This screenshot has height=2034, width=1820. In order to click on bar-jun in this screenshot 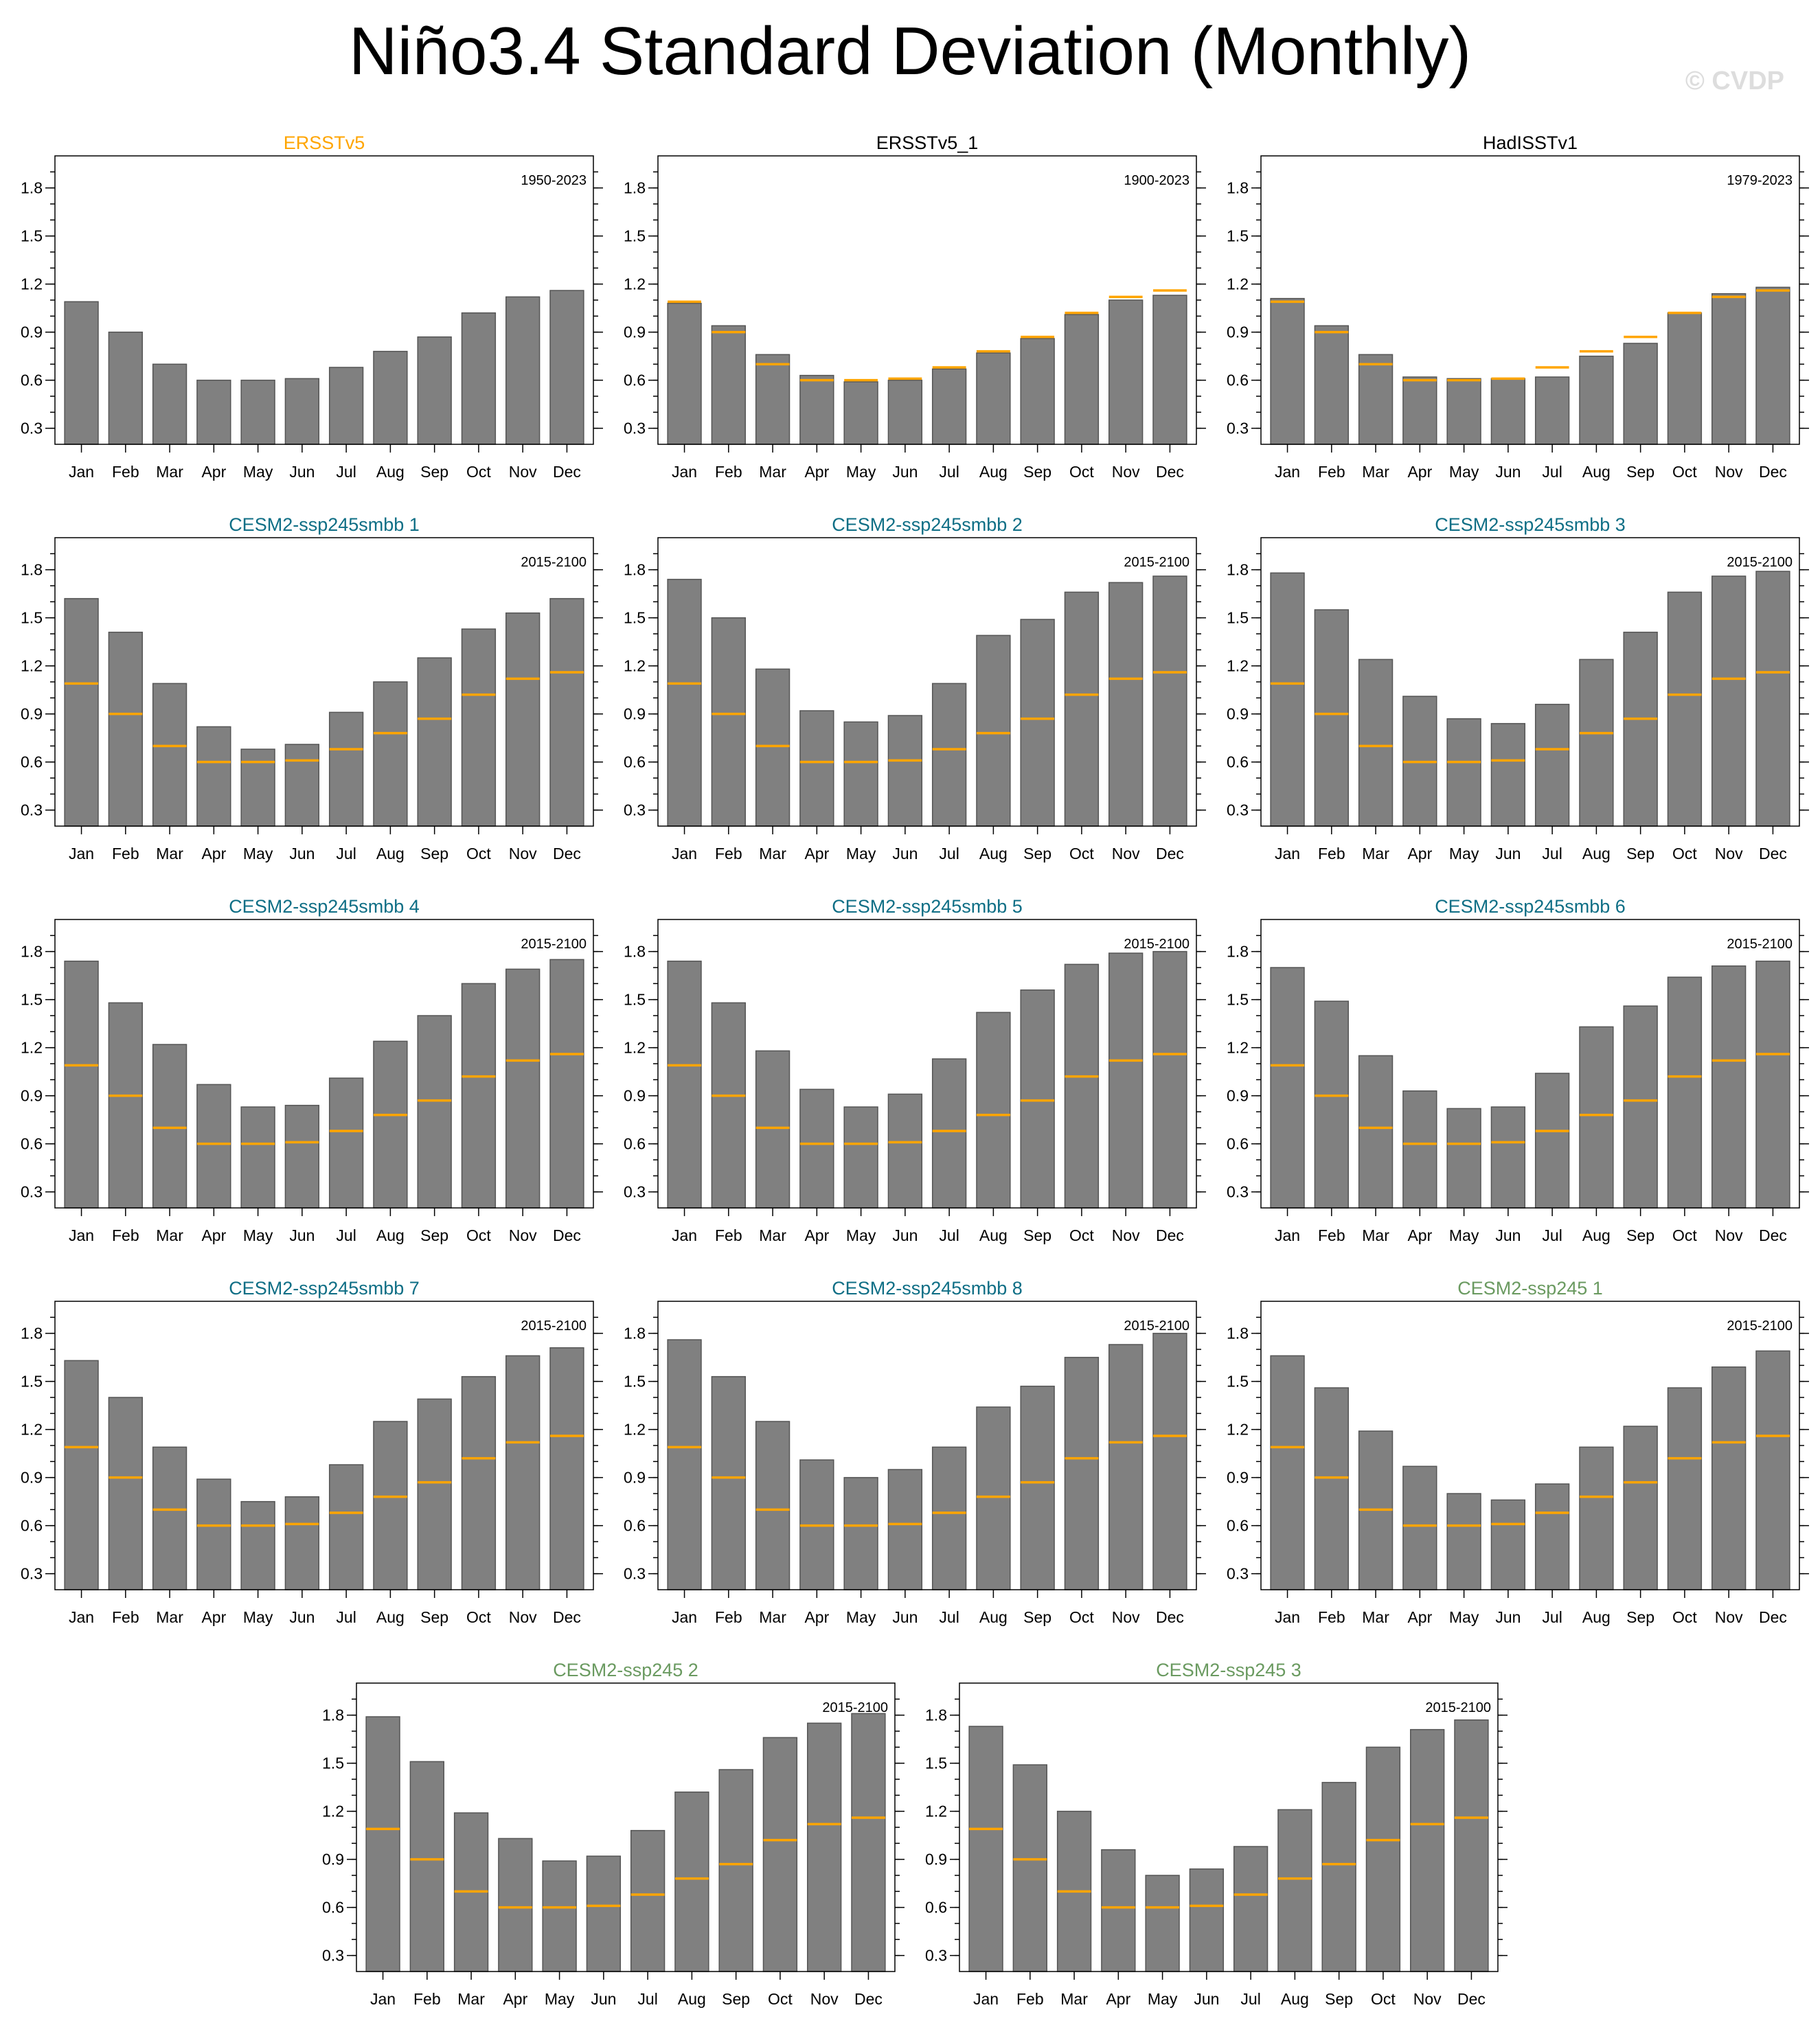, I will do `click(905, 771)`.